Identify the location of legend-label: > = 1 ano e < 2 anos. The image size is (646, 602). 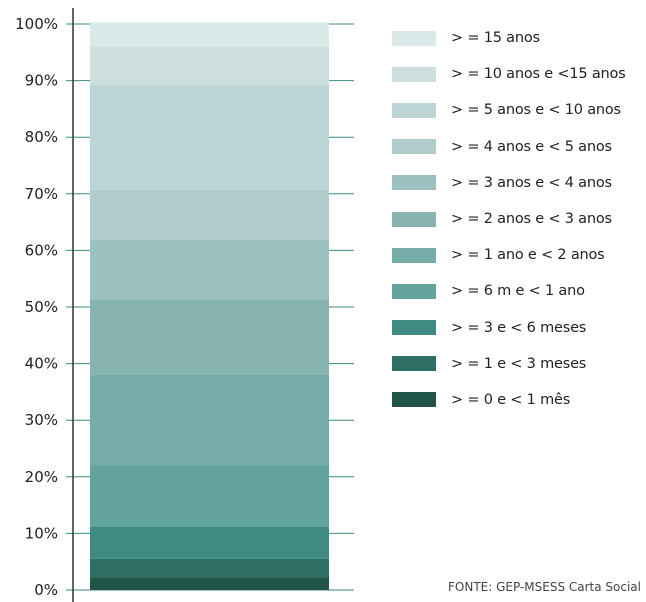
(528, 255).